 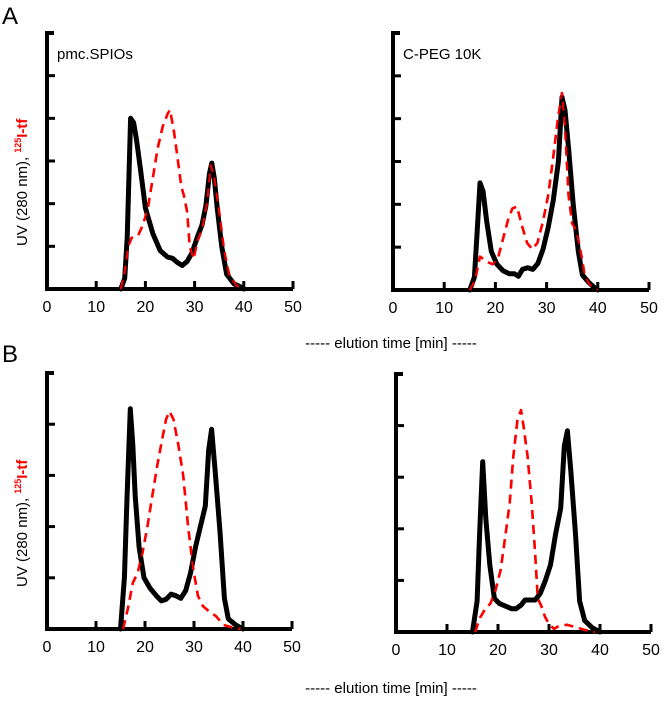 What do you see at coordinates (391, 343) in the screenshot?
I see `x-axis-label-a: ----- elution time [min] -----` at bounding box center [391, 343].